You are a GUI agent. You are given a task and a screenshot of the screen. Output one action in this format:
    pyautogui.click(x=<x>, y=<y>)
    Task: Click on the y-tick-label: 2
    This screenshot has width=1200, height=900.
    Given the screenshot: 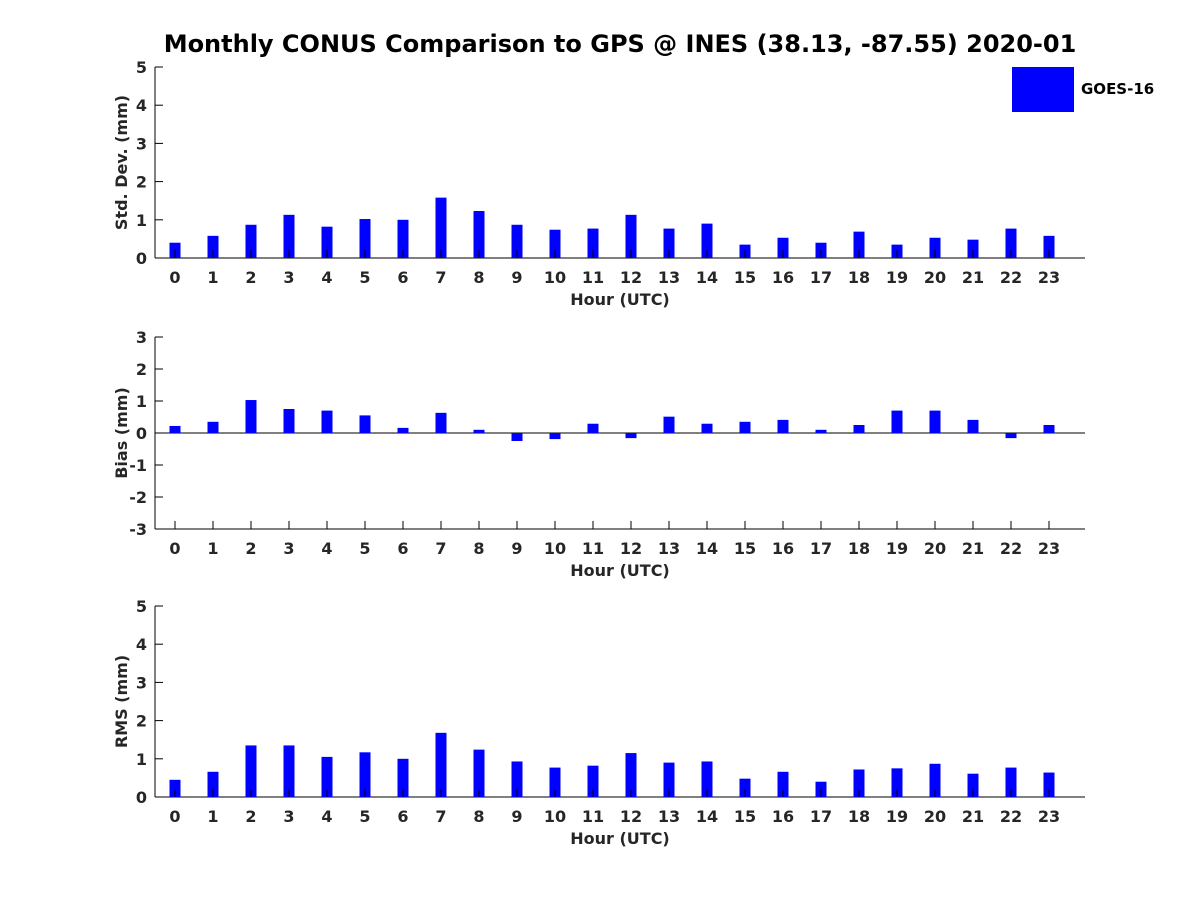 What is the action you would take?
    pyautogui.click(x=141, y=369)
    